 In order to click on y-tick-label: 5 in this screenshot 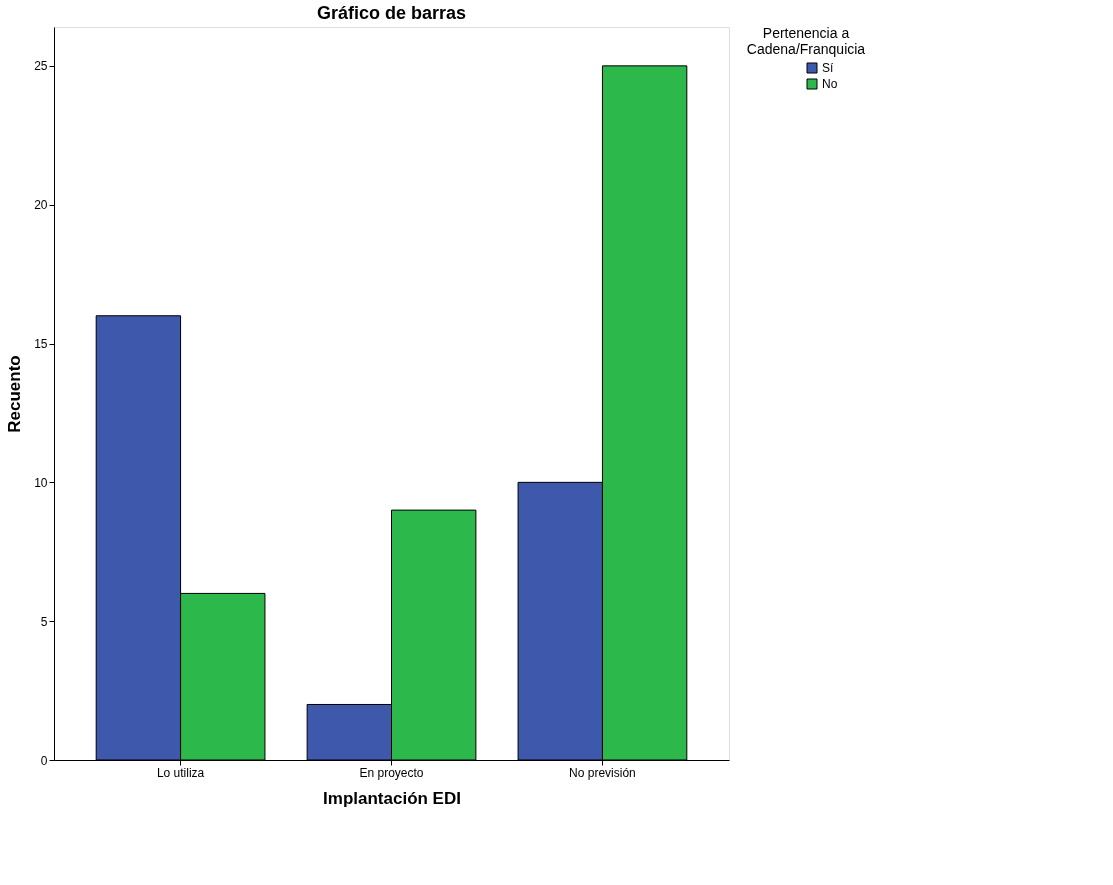, I will do `click(44, 621)`.